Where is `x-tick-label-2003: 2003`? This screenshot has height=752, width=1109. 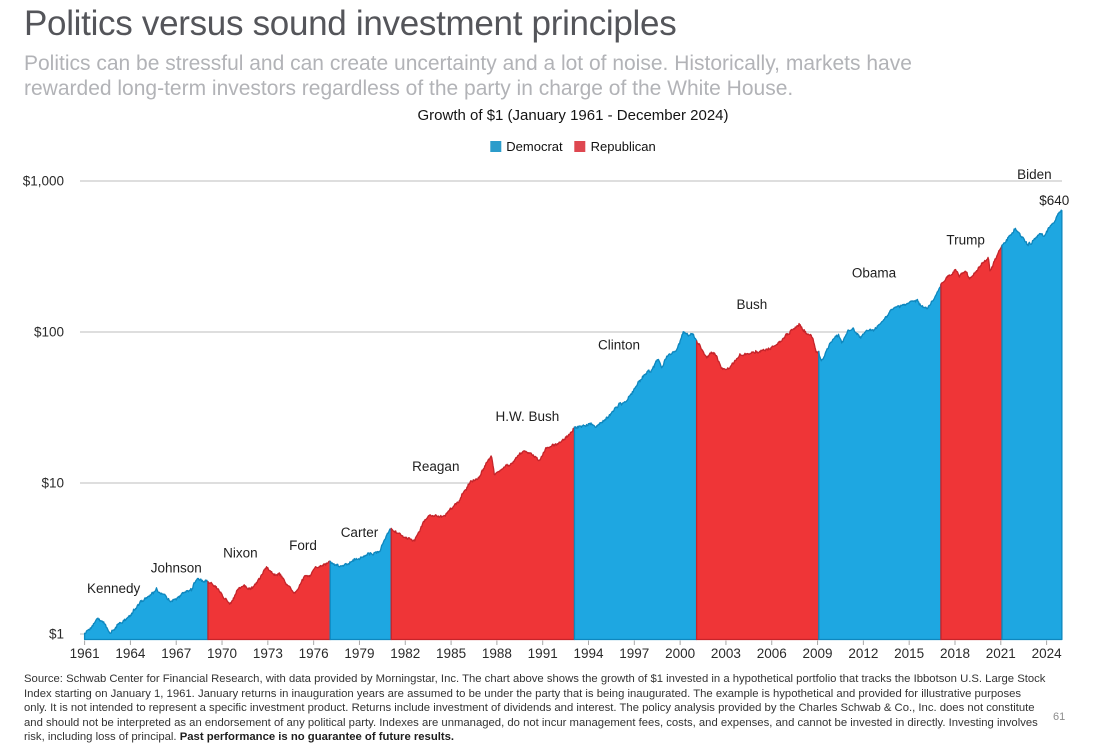 x-tick-label-2003: 2003 is located at coordinates (726, 653).